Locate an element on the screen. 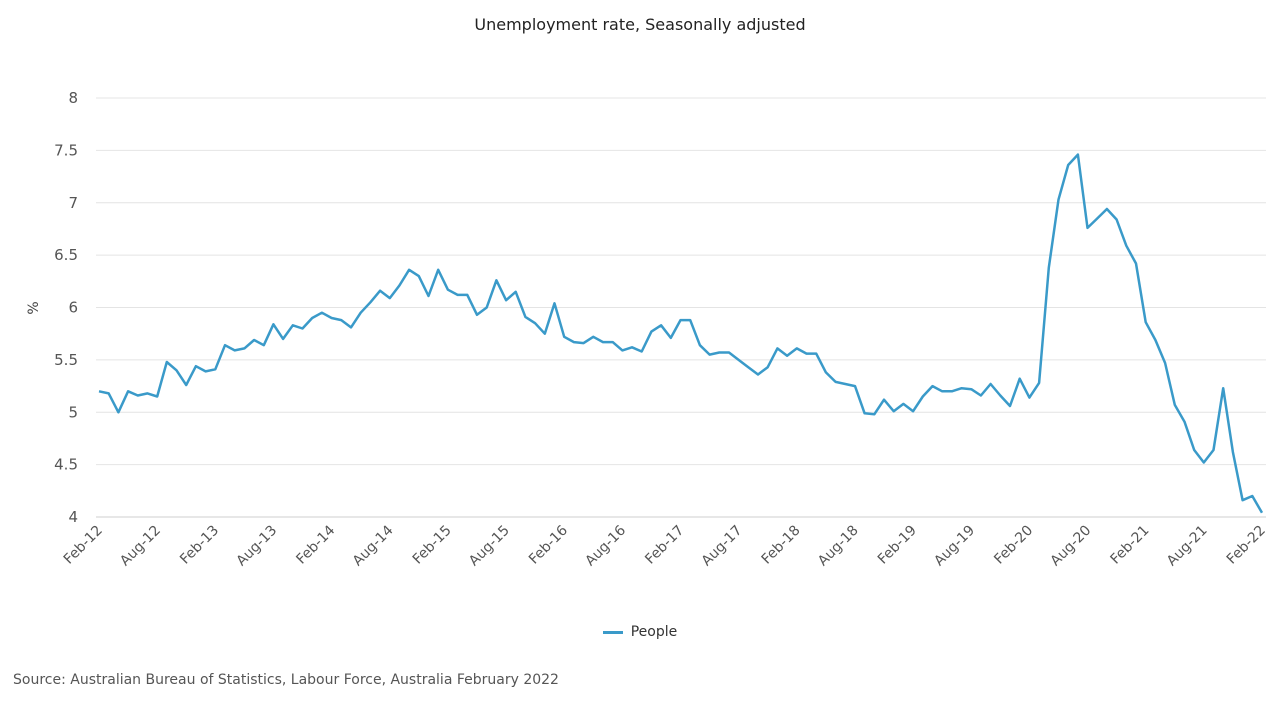 The width and height of the screenshot is (1280, 711). legend-swatch is located at coordinates (612, 632).